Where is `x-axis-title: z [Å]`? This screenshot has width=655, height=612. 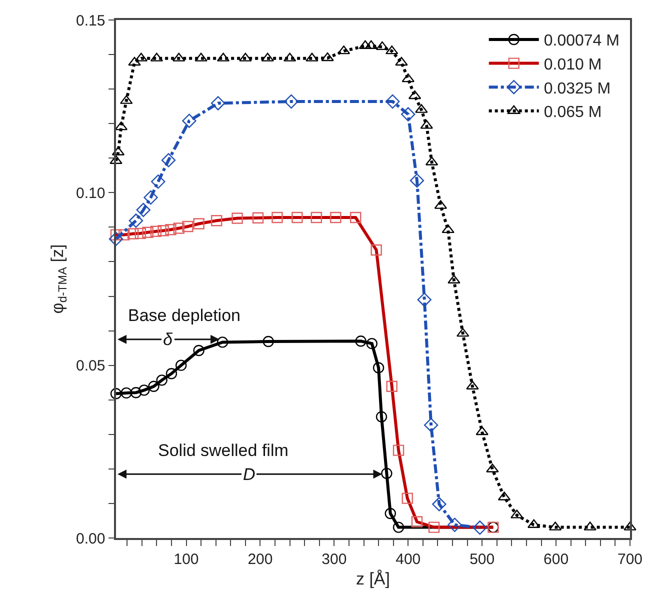 x-axis-title: z [Å] is located at coordinates (373, 579).